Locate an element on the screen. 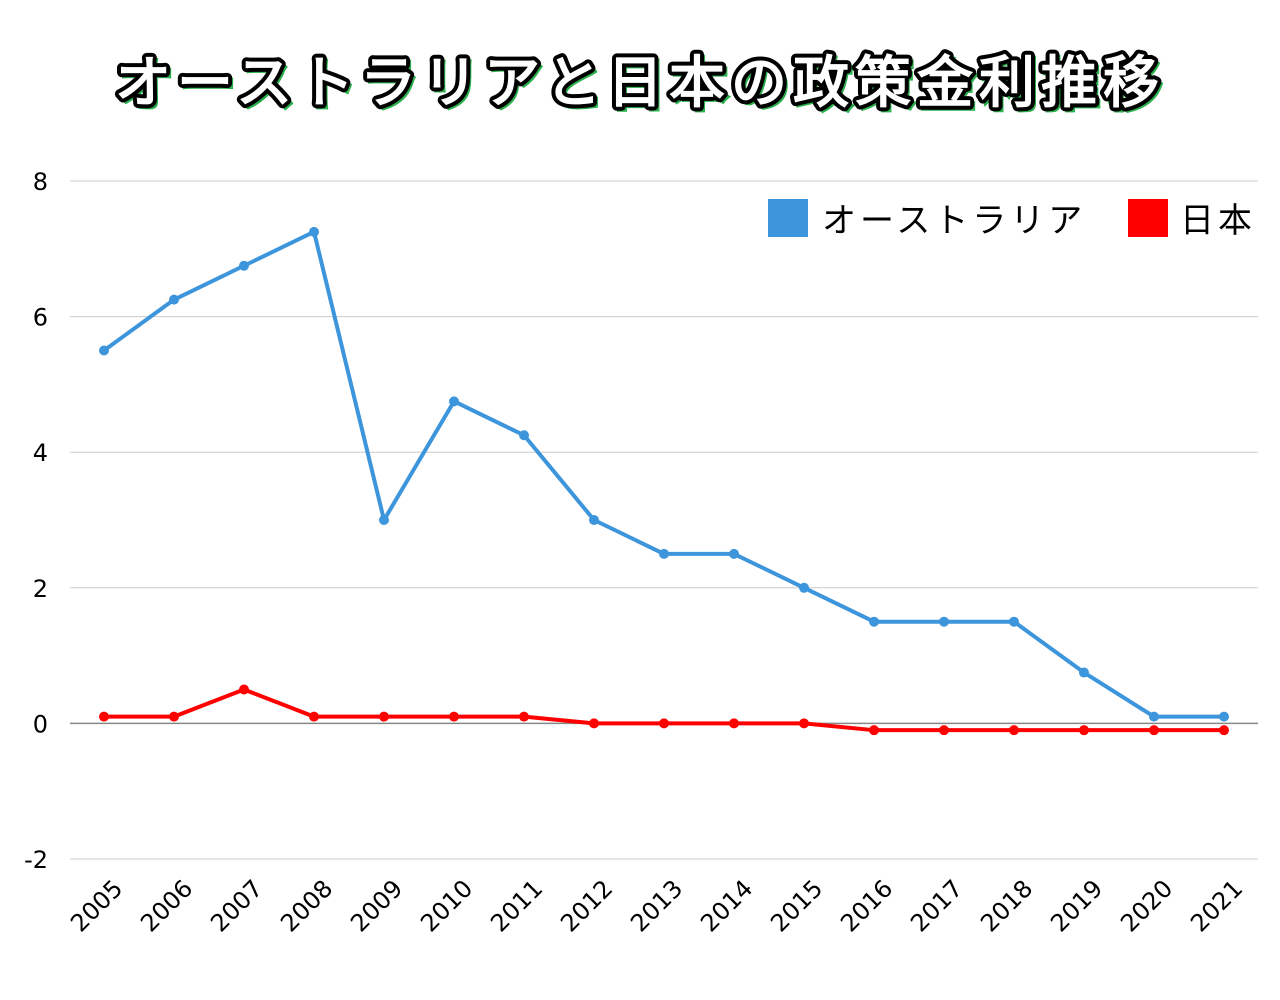  x-tick-label: 2020 is located at coordinates (1146, 905).